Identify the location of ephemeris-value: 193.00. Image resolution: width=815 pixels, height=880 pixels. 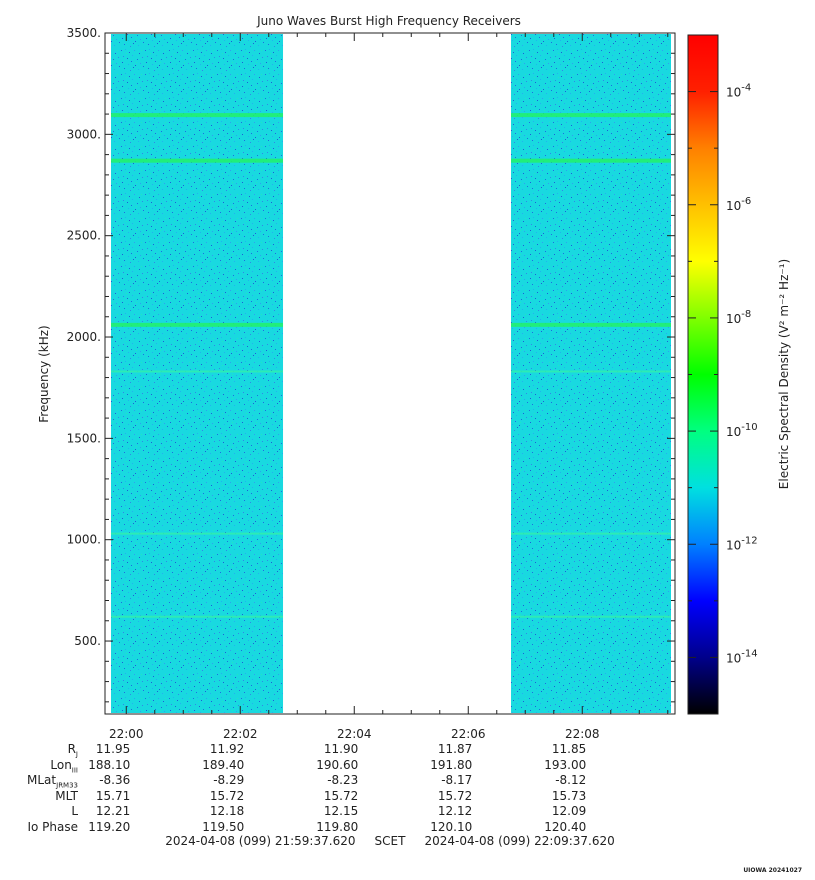
(565, 764).